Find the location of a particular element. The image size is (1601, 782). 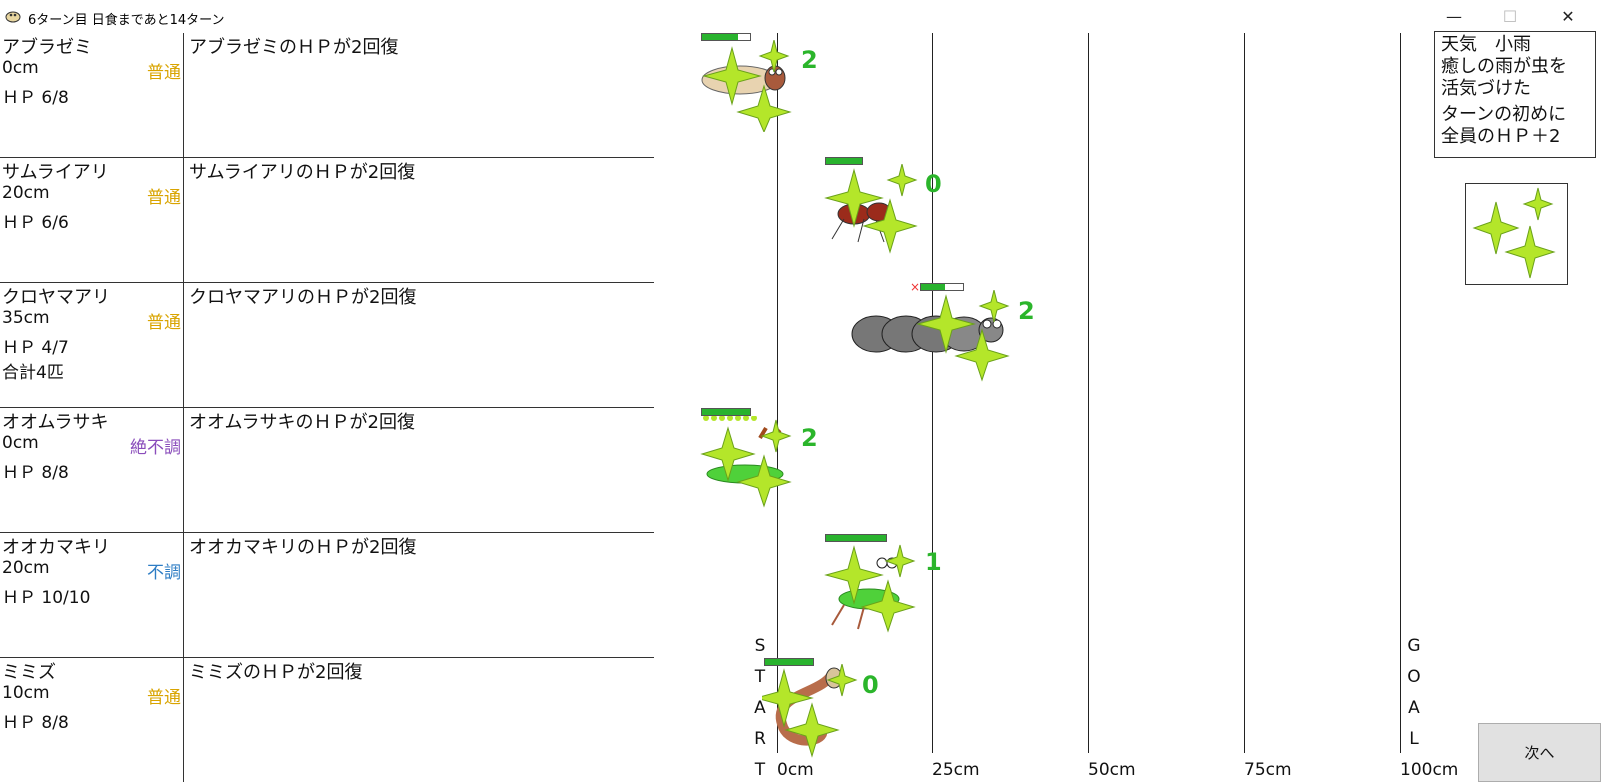

tick-label: 75cm is located at coordinates (1268, 770).